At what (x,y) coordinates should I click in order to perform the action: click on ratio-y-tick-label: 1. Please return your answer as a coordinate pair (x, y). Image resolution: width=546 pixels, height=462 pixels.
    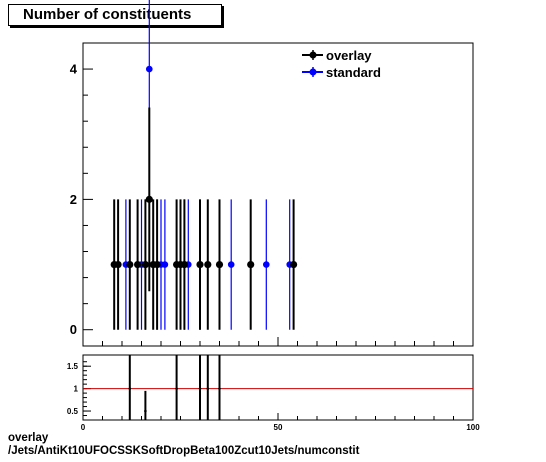
    Looking at the image, I should click on (76, 389).